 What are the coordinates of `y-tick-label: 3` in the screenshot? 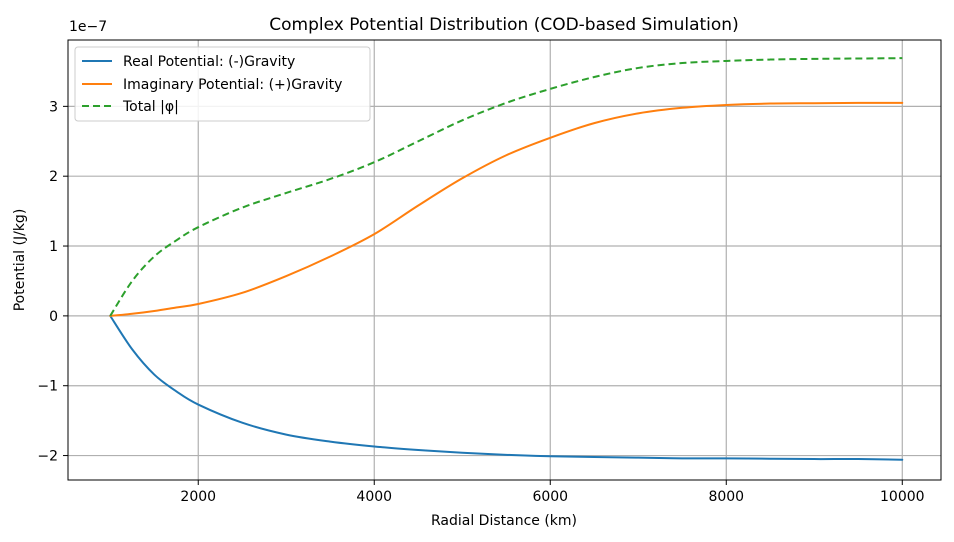 It's located at (53, 107).